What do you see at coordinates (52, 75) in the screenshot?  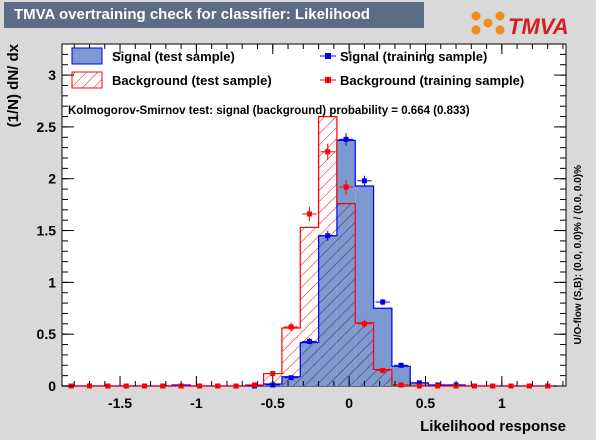 I see `y-tick-label: 3` at bounding box center [52, 75].